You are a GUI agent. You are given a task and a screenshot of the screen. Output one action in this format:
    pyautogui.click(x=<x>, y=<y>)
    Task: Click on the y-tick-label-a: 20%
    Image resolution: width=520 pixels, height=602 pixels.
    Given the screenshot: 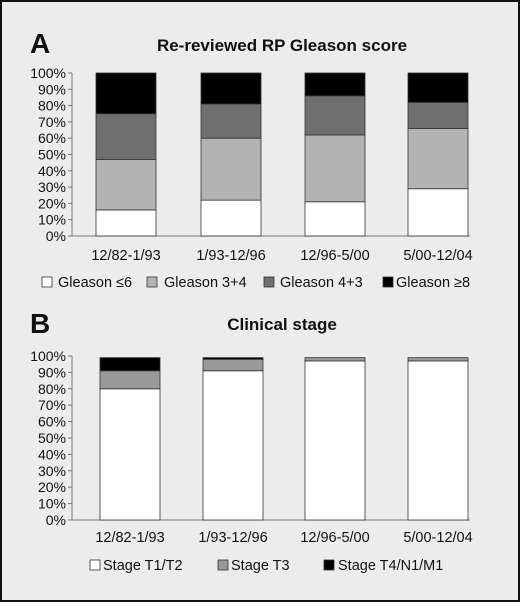 What is the action you would take?
    pyautogui.click(x=52, y=203)
    